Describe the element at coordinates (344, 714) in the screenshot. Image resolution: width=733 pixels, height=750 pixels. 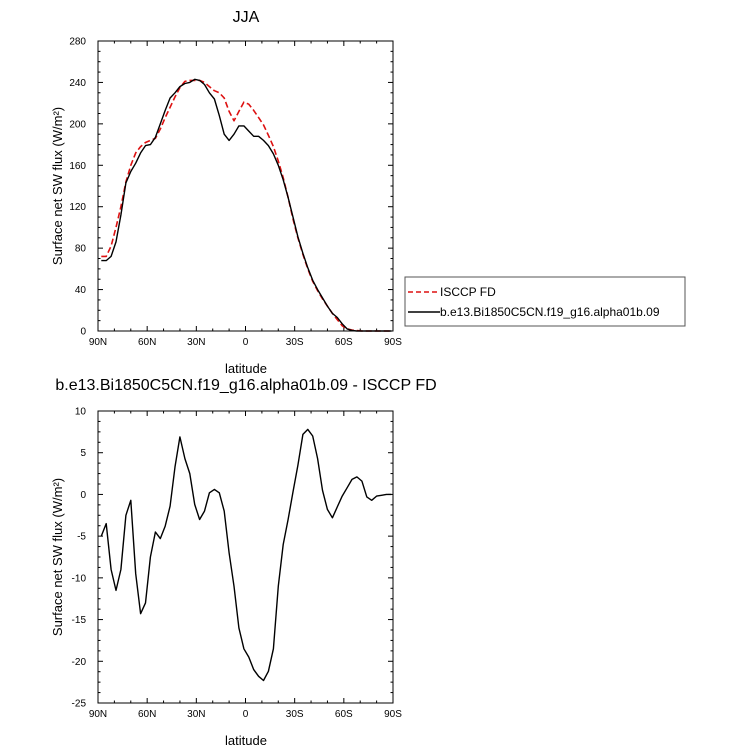
I see `bottom-x-tick-label: 60S` at that location.